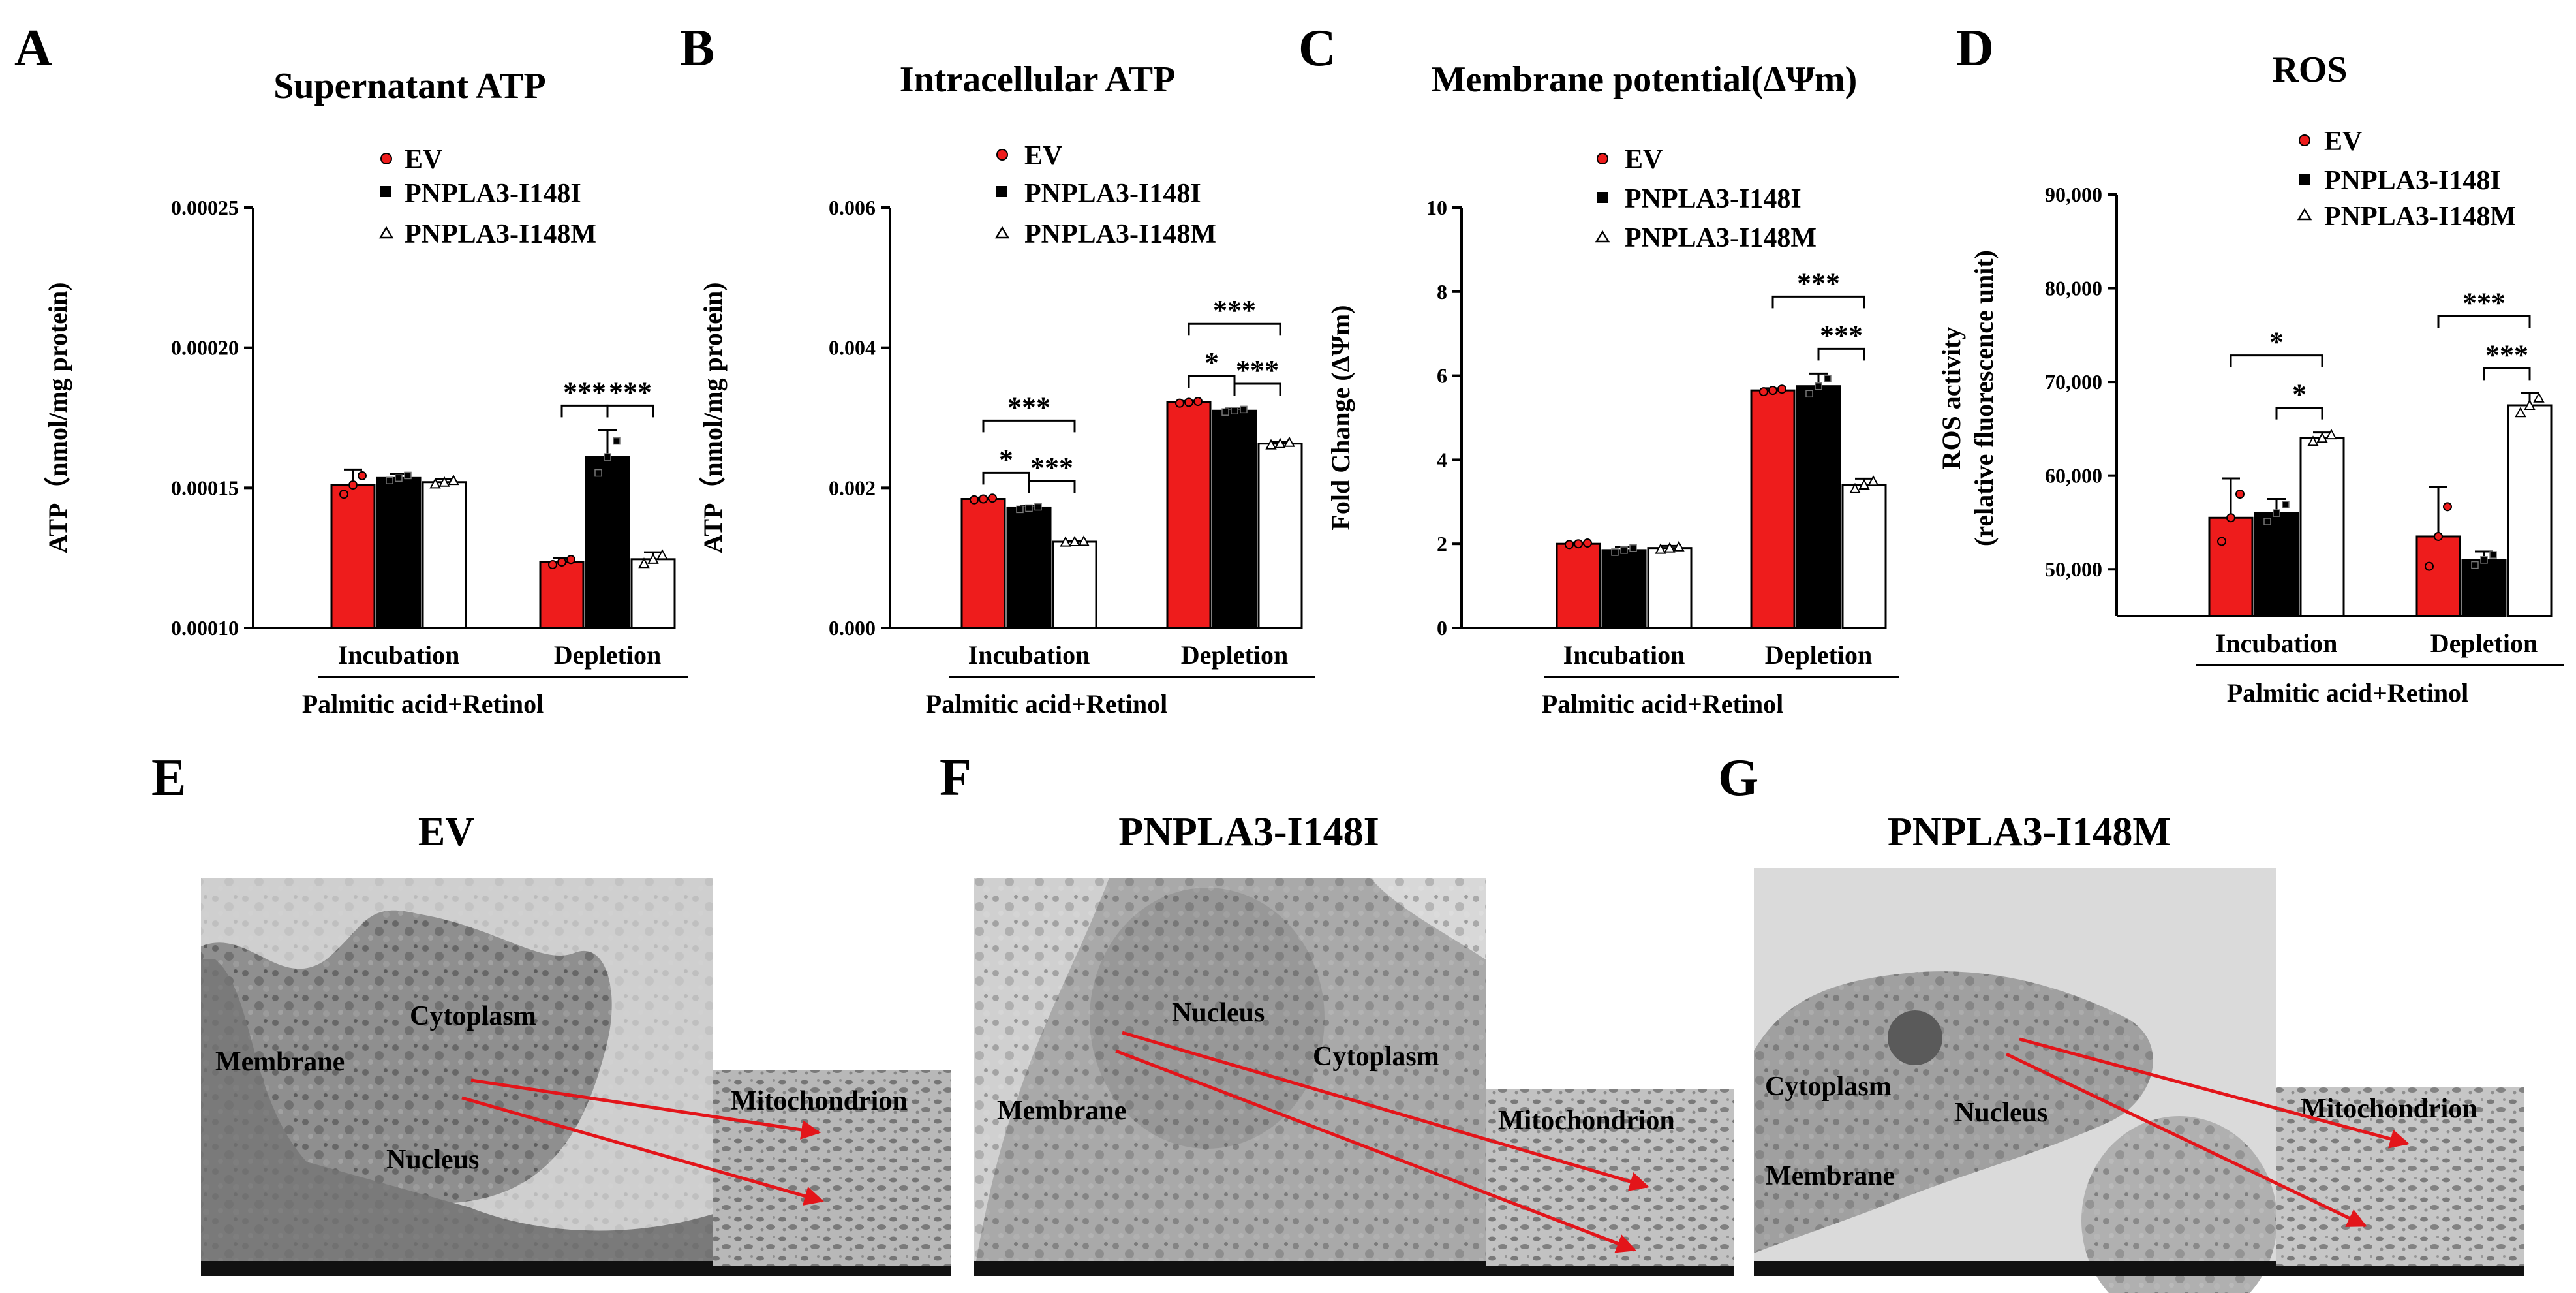 Image resolution: width=2576 pixels, height=1293 pixels. I want to click on y-tick-label: 0.00015, so click(205, 488).